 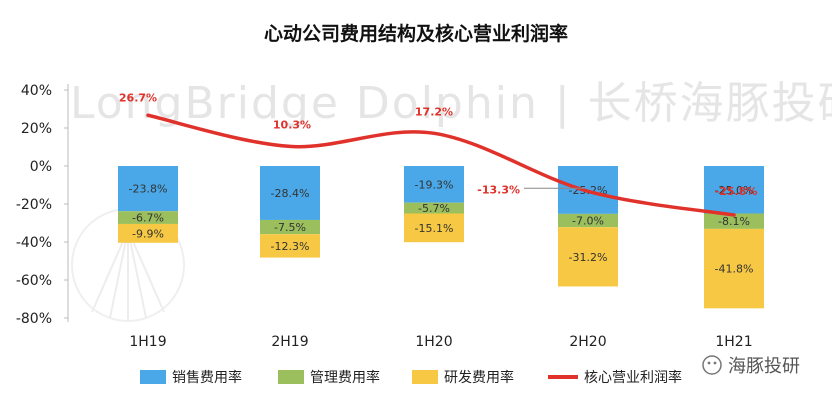 I want to click on y-tick-label: 20%, so click(x=36, y=129).